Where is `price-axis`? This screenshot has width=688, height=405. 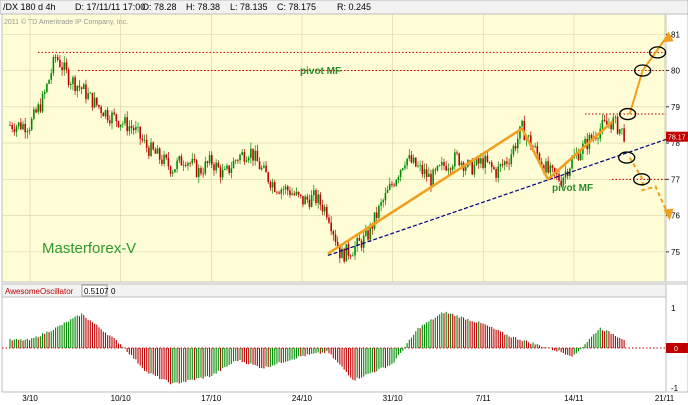
price-axis is located at coordinates (676, 148).